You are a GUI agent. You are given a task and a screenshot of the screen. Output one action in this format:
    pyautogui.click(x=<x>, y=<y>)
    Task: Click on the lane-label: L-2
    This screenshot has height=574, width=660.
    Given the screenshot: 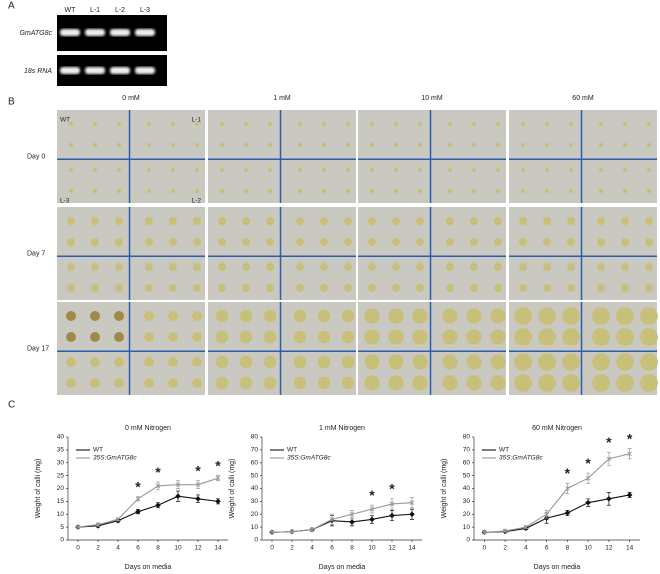 What is the action you would take?
    pyautogui.click(x=120, y=10)
    